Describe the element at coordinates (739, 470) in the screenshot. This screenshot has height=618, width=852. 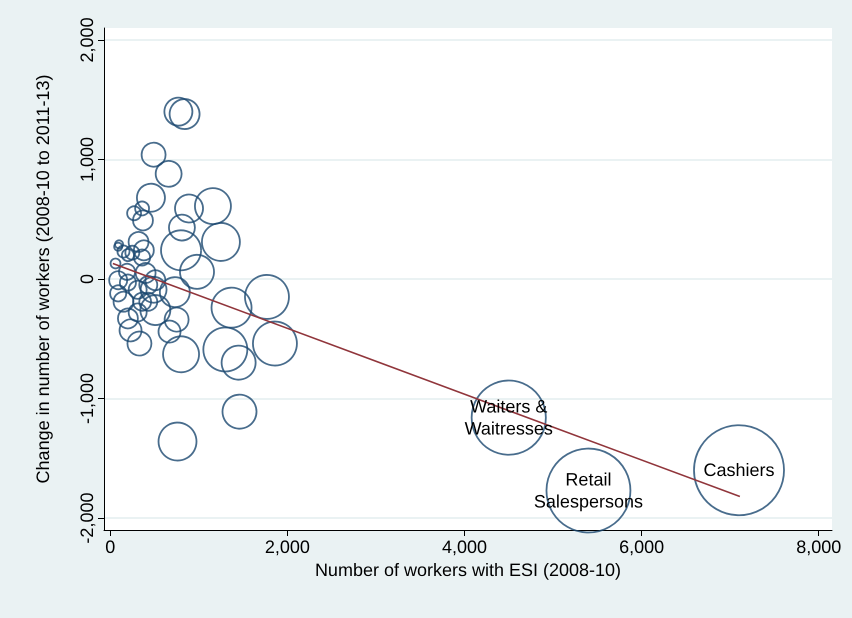
I see `annotation: Cashiers` at that location.